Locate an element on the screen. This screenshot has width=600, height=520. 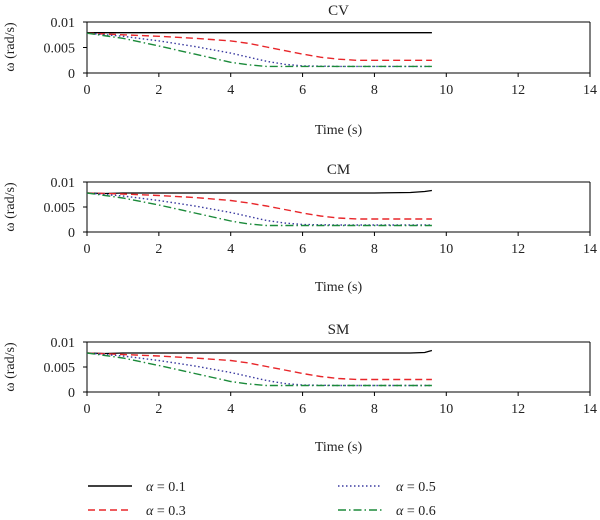
legend-label: α = 0.1 is located at coordinates (166, 487).